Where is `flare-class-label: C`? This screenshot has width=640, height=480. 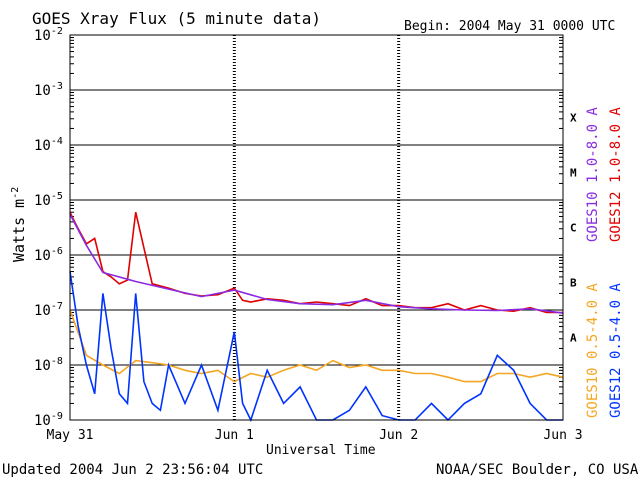
flare-class-label: C is located at coordinates (573, 228).